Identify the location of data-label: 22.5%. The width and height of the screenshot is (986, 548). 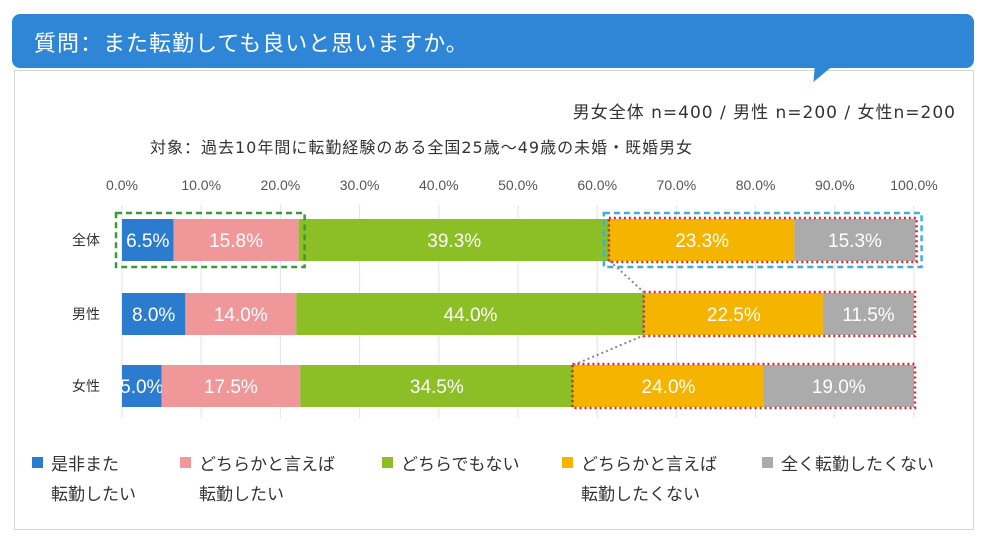
(734, 315).